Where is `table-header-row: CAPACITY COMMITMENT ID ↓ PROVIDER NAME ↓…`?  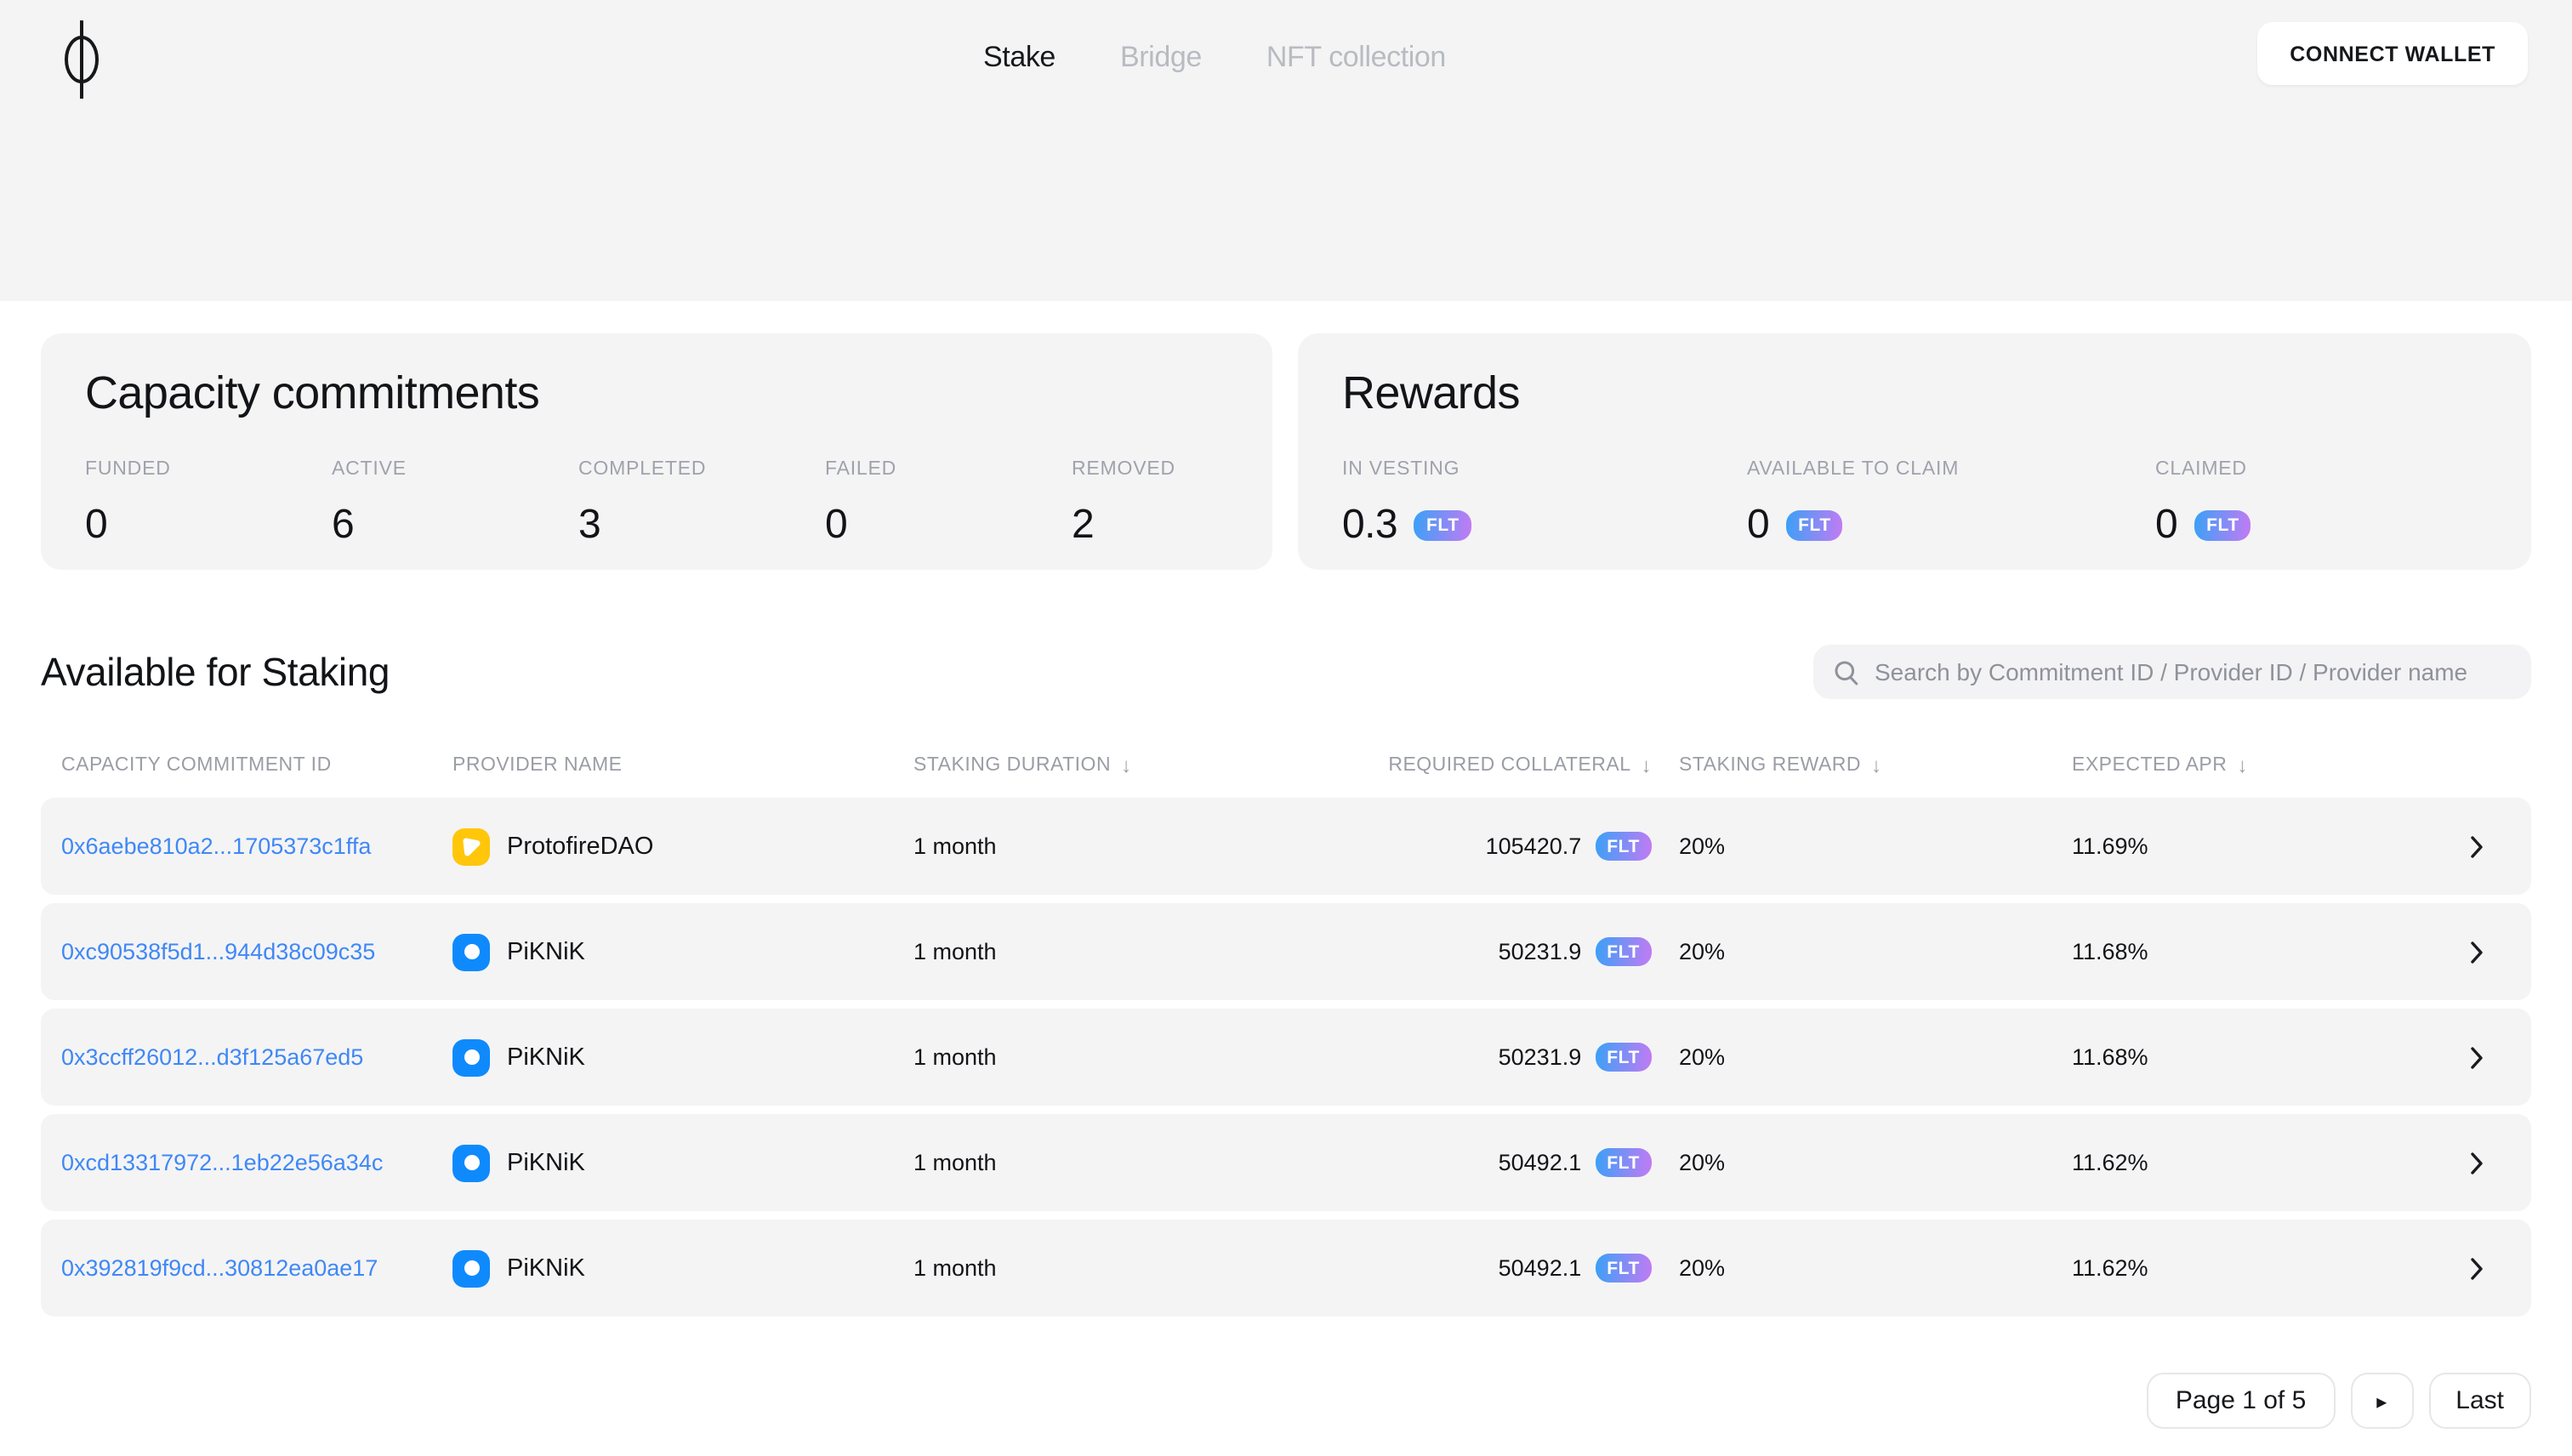
table-header-row: CAPACITY COMMITMENT ID ↓ PROVIDER NAME ↓… is located at coordinates (1286, 765).